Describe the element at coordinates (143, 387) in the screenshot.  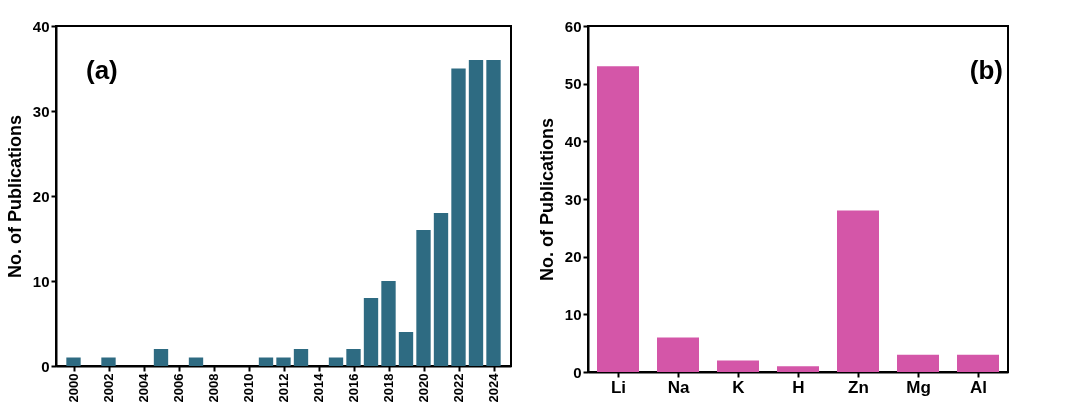
I see `x-tick-label: 2004` at that location.